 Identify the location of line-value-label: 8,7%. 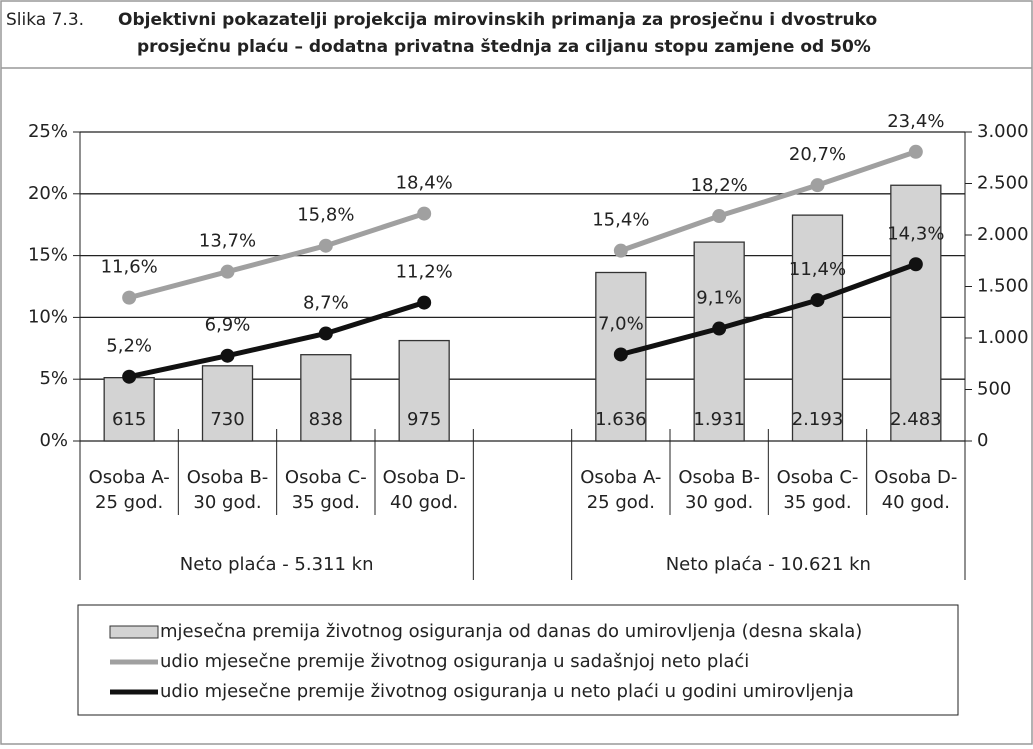
(326, 302).